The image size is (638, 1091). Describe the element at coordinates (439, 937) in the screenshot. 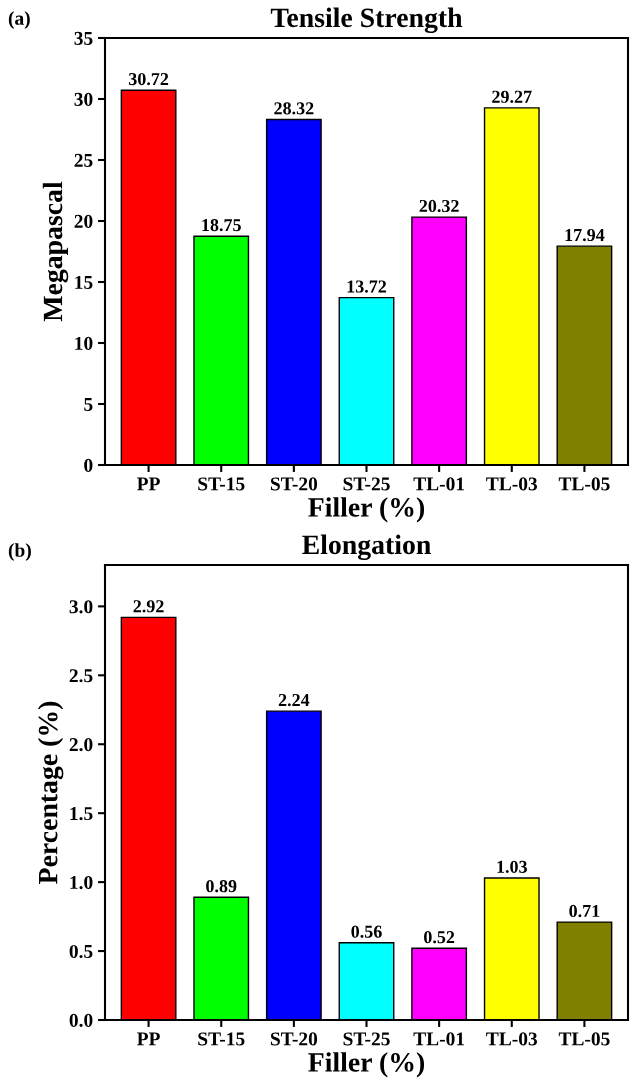

I see `data-label: 0.52` at that location.